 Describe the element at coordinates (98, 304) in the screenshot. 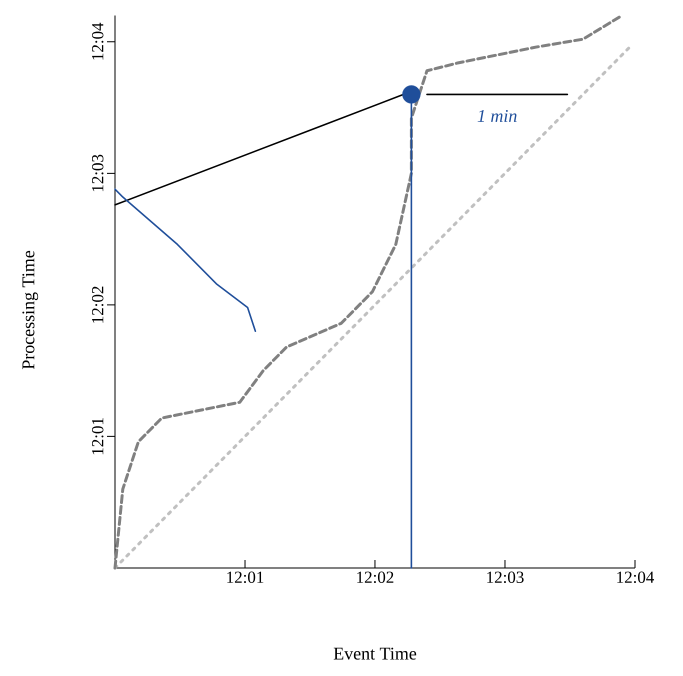

I see `y-tick-label: 12:02` at that location.